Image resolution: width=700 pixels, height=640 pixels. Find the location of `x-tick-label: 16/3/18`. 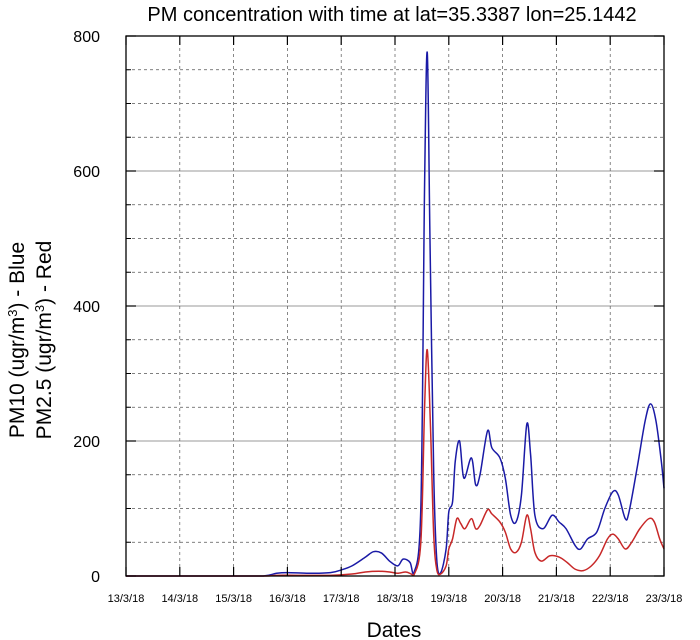

x-tick-label: 16/3/18 is located at coordinates (287, 599).